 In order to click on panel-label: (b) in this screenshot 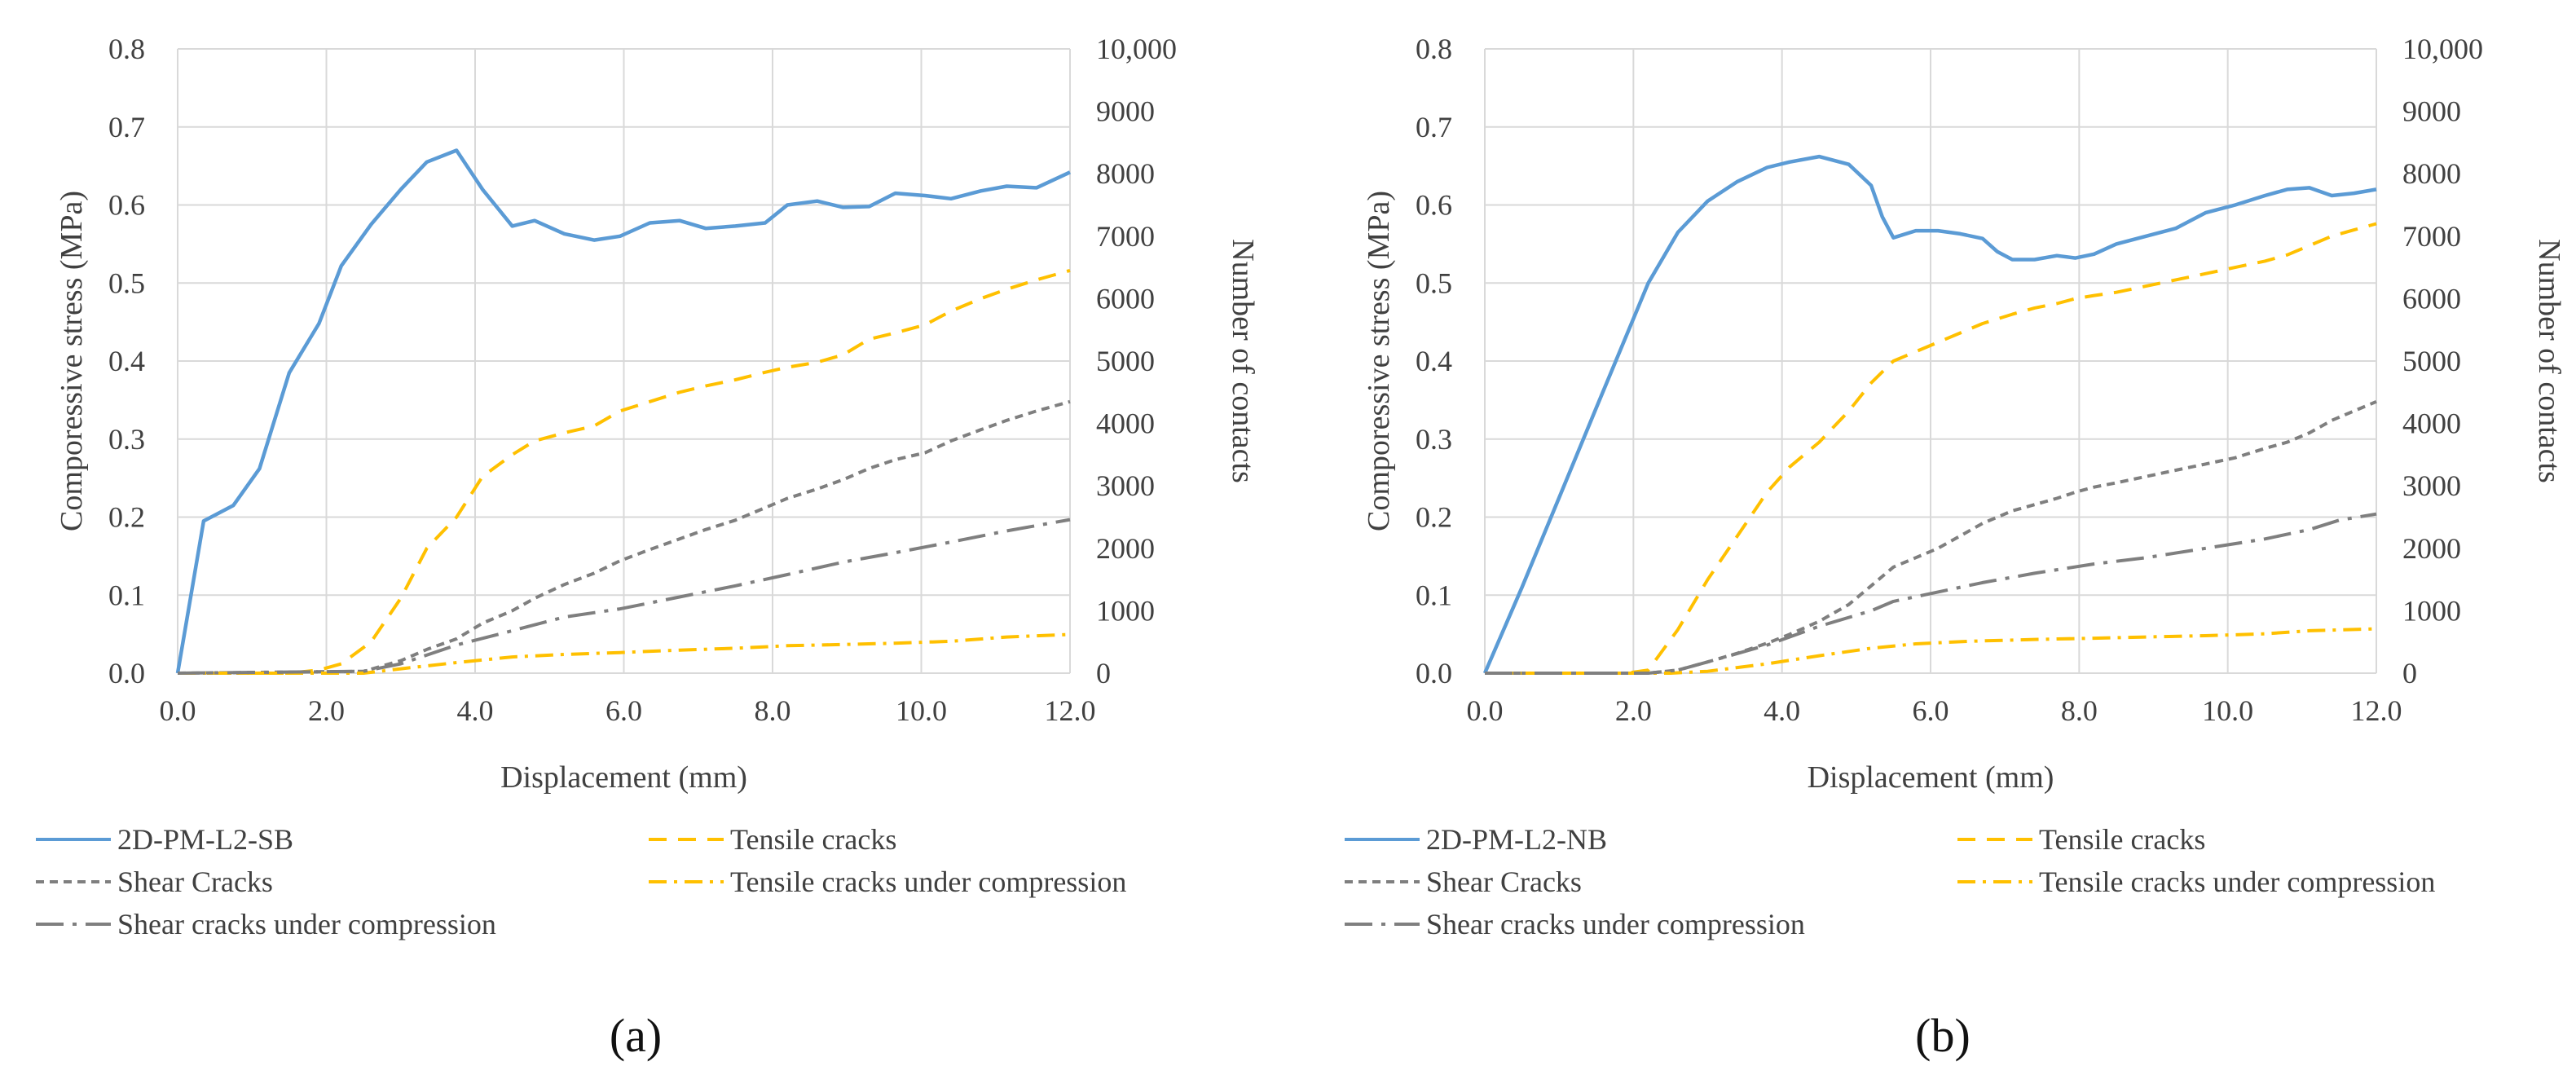, I will do `click(1943, 1035)`.